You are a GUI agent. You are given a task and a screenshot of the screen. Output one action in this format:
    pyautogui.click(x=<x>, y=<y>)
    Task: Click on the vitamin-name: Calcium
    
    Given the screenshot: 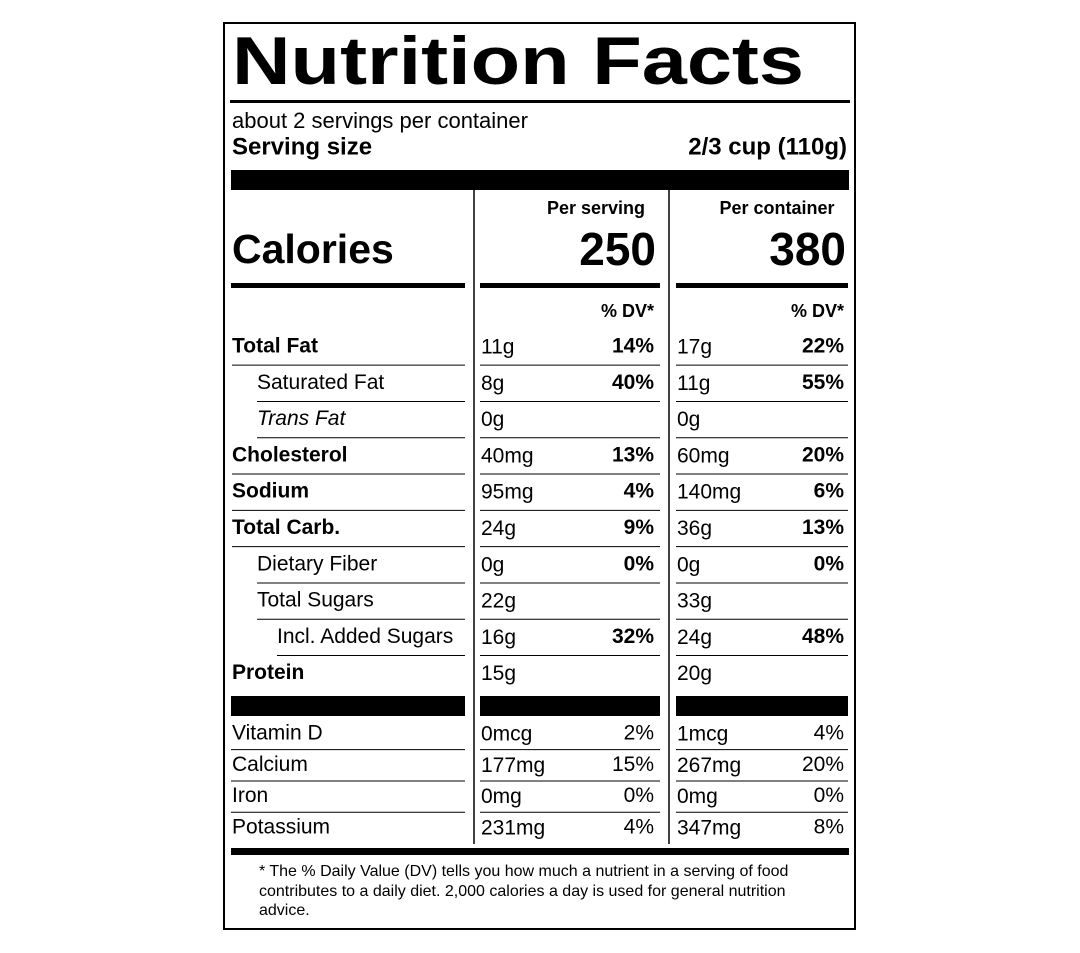 What is the action you would take?
    pyautogui.click(x=270, y=764)
    